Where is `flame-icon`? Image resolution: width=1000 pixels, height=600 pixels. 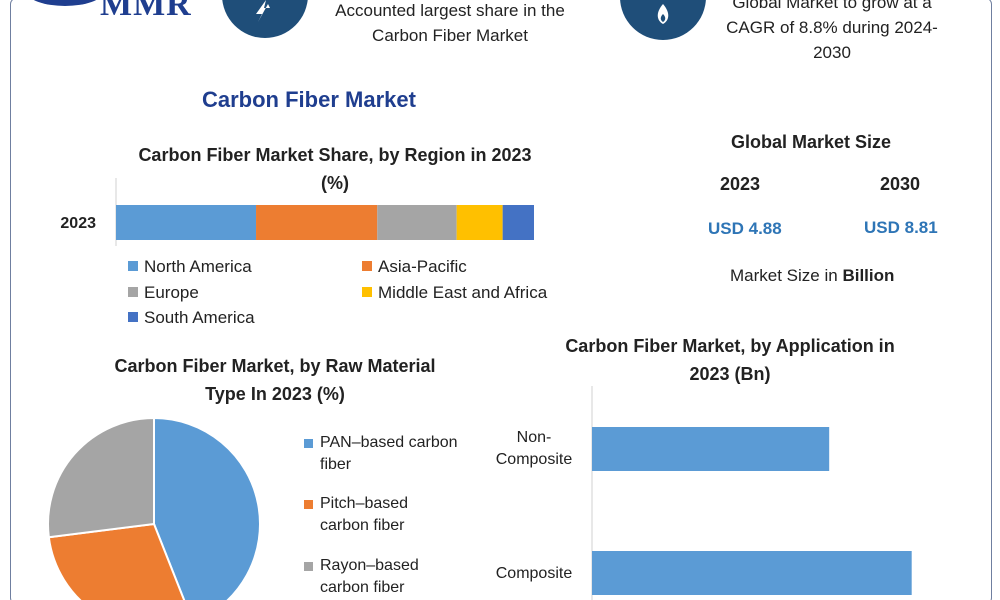
flame-icon is located at coordinates (663, 14).